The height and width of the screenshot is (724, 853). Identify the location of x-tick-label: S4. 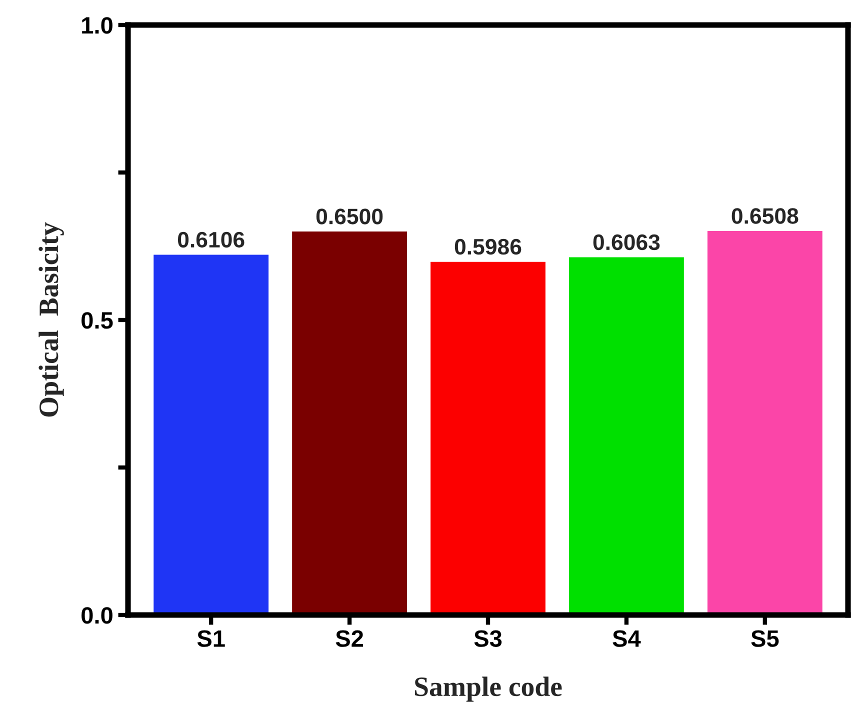
(626, 638).